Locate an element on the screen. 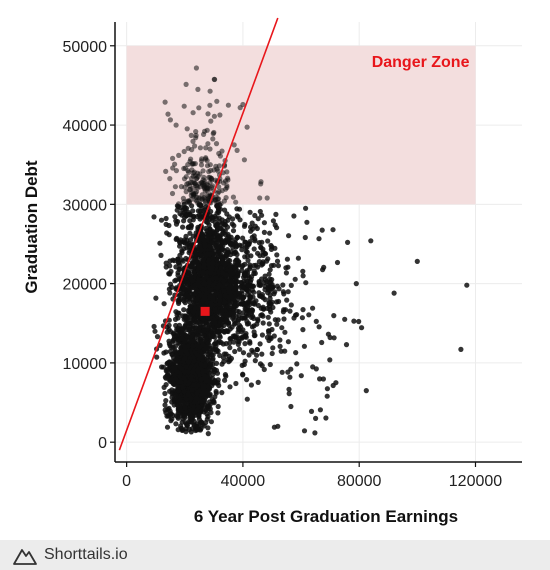 The image size is (550, 570). x-tick-label: 80000 is located at coordinates (359, 481).